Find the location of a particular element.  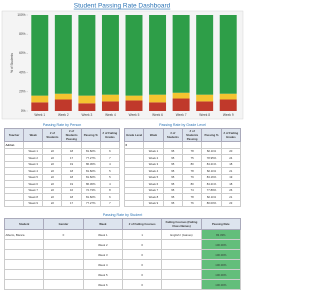

x-tick-label: Week 9 is located at coordinates (228, 115).